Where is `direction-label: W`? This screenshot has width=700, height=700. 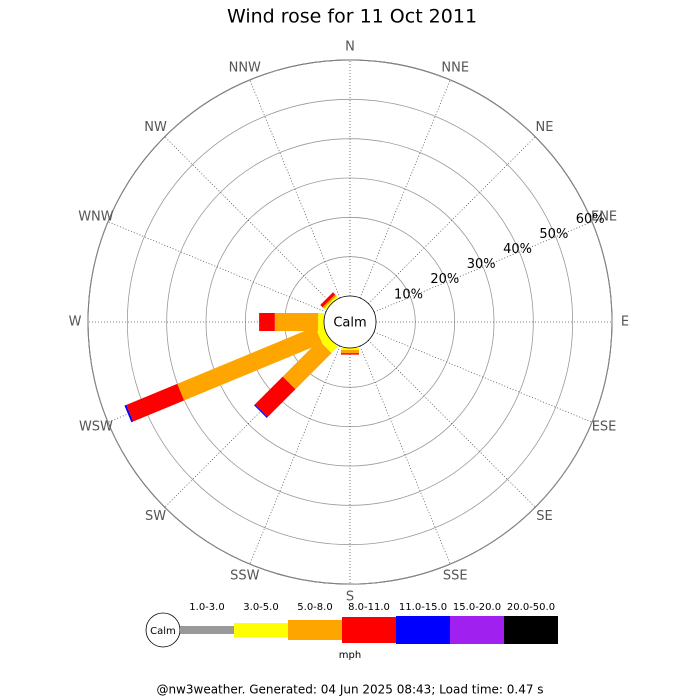
direction-label: W is located at coordinates (75, 322).